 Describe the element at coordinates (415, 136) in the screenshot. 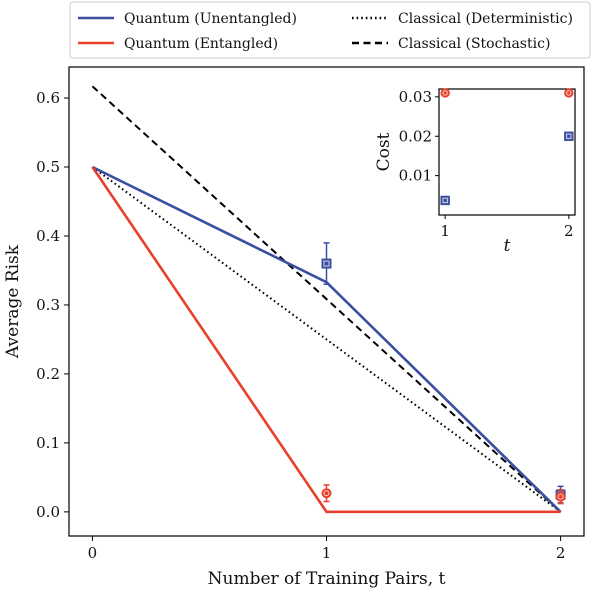

I see `inset-y-tick-label-1: 0.02` at that location.